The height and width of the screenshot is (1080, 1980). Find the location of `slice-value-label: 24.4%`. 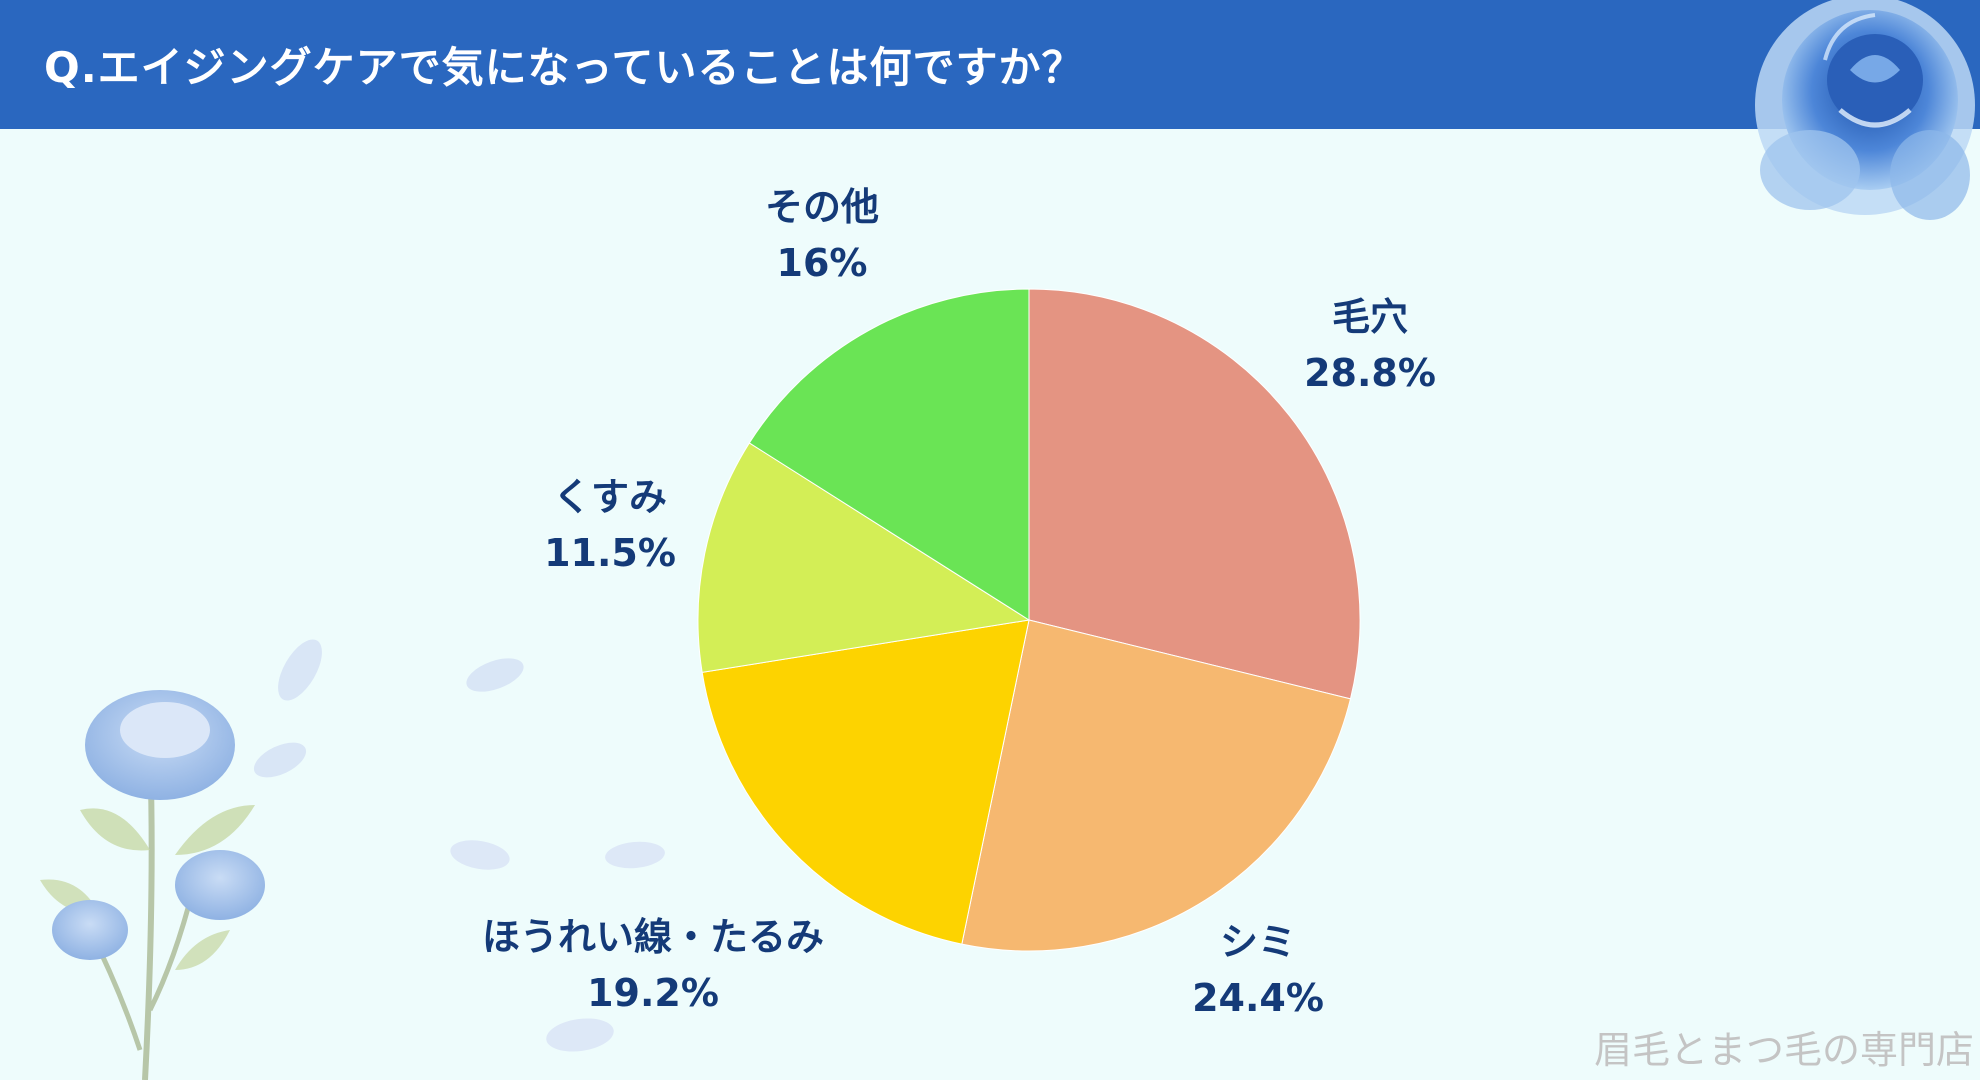

slice-value-label: 24.4% is located at coordinates (1258, 998).